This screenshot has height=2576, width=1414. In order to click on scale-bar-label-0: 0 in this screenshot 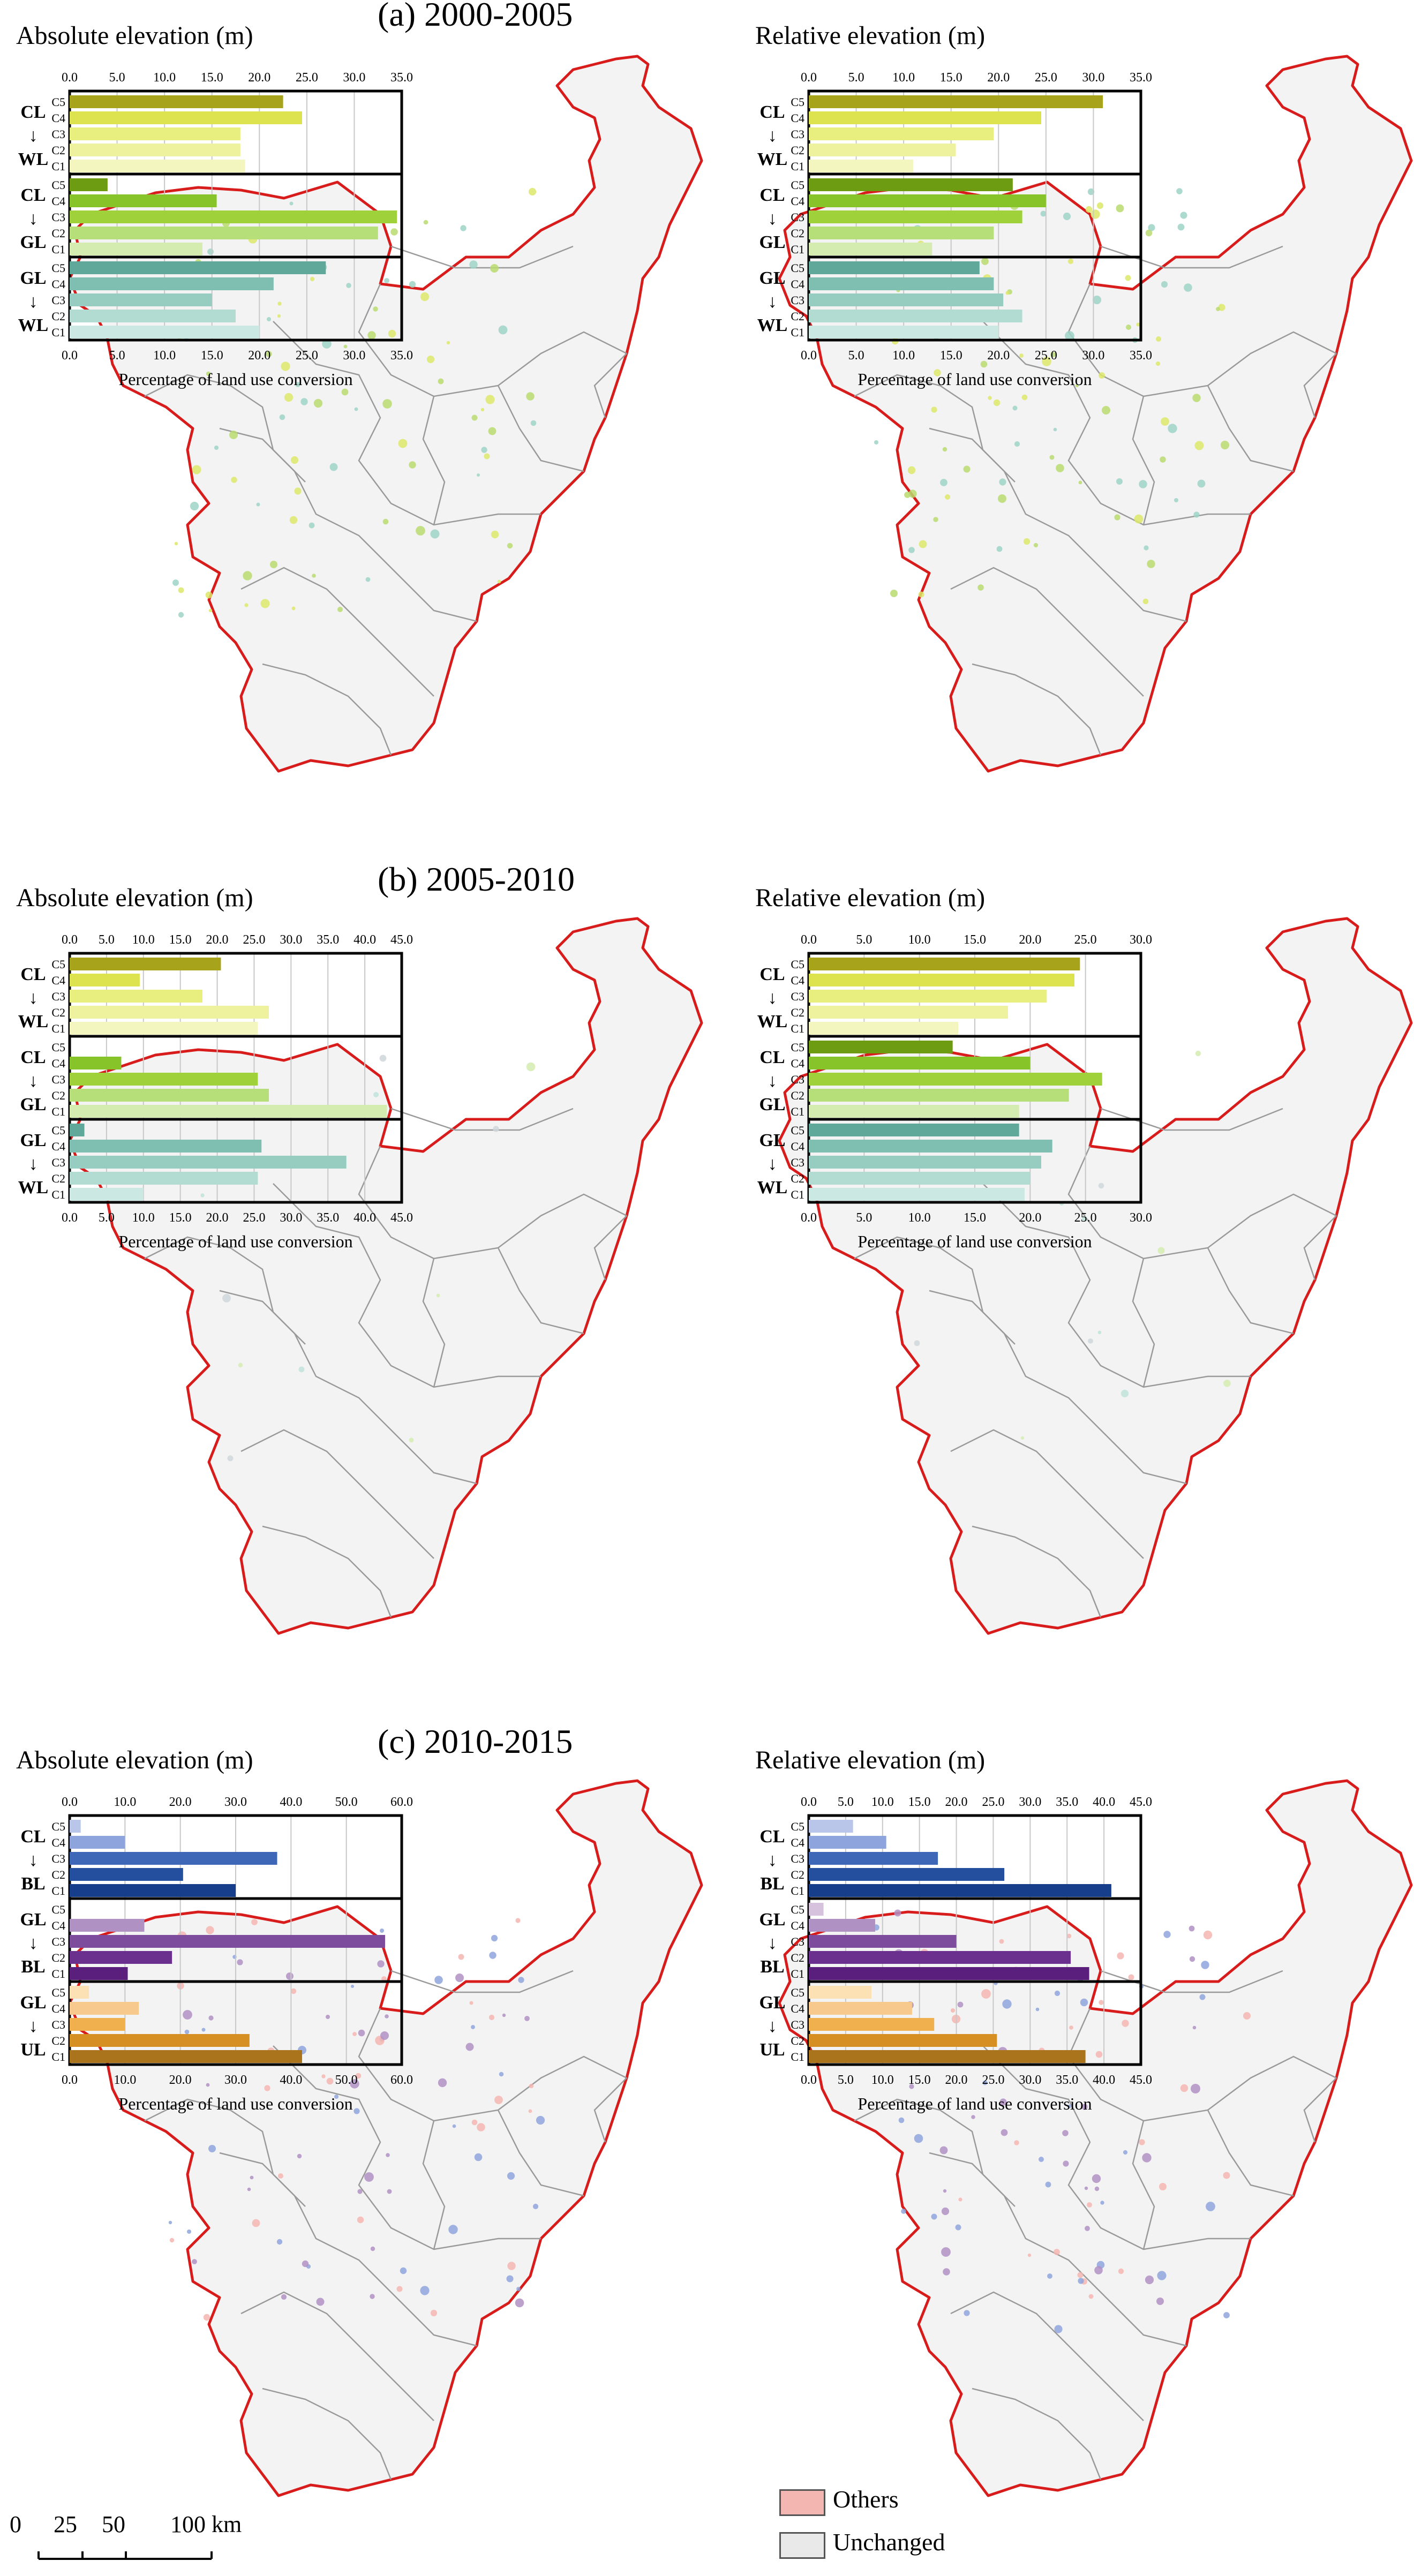, I will do `click(16, 2524)`.